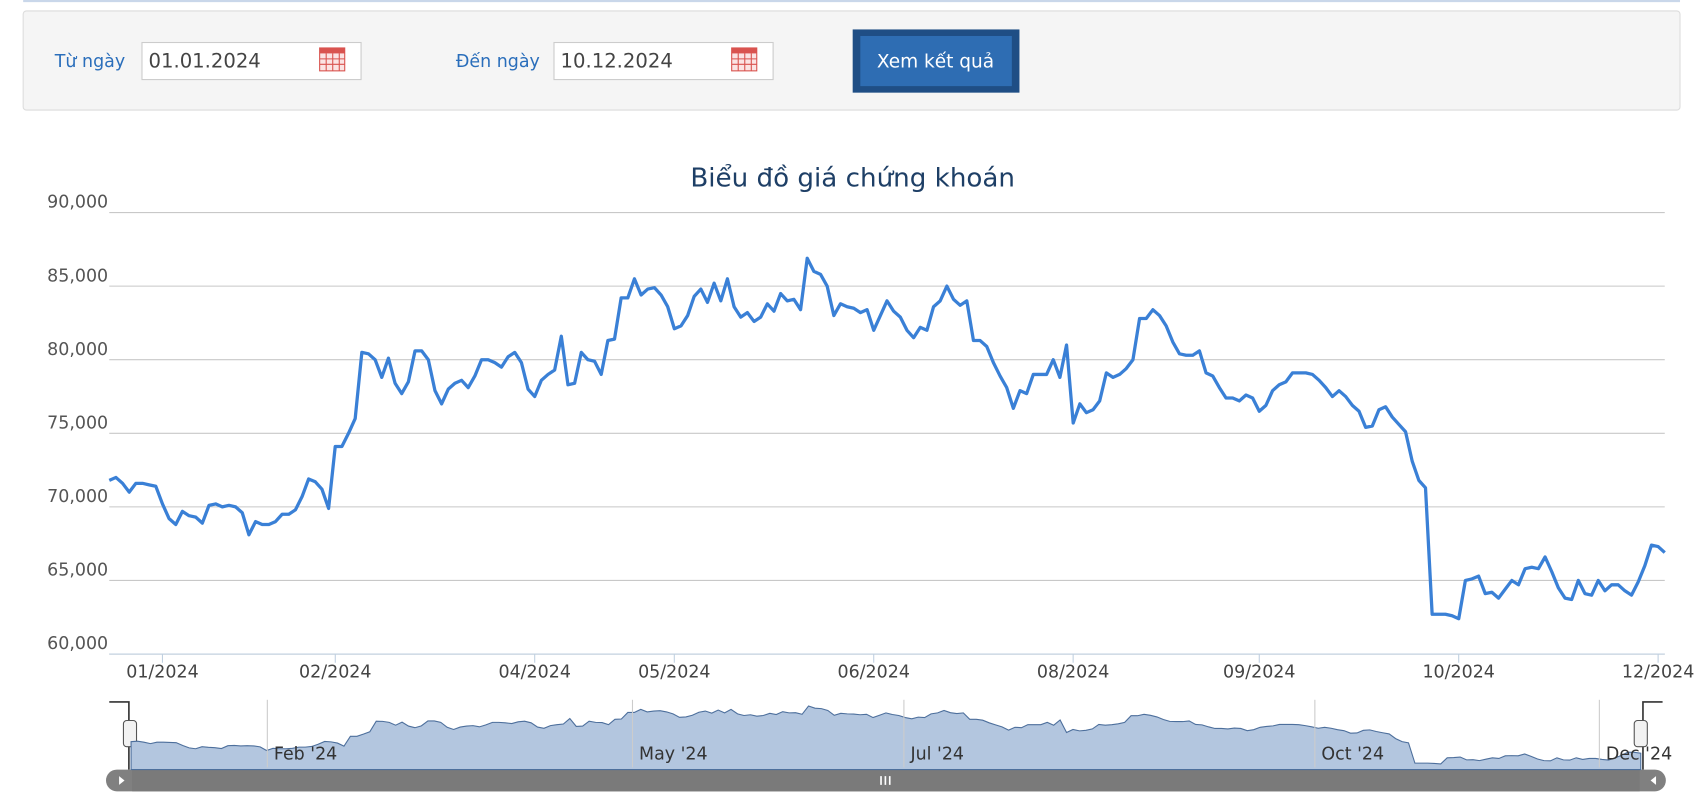 The image size is (1701, 799). I want to click on navigator-area, so click(886, 738).